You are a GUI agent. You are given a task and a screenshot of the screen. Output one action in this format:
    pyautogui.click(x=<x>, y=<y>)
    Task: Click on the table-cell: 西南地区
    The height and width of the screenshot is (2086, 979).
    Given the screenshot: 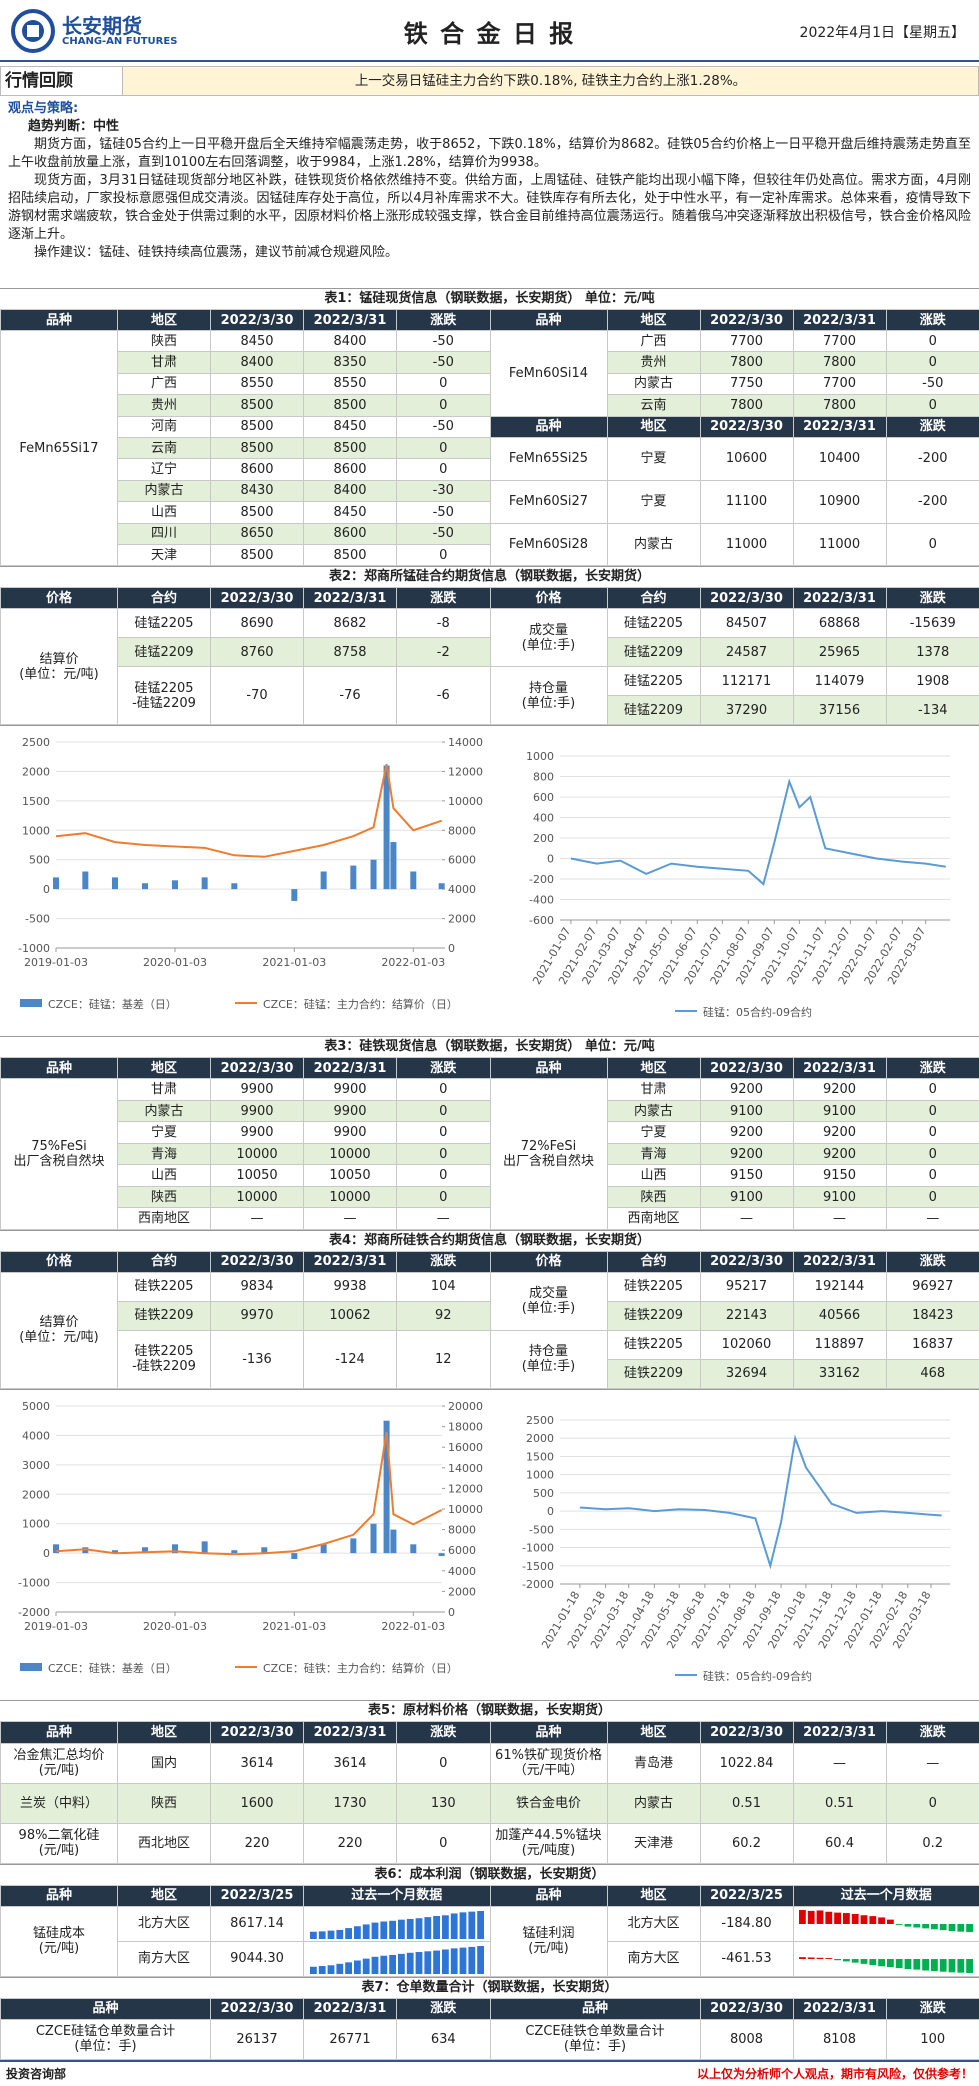 What is the action you would take?
    pyautogui.click(x=164, y=1219)
    